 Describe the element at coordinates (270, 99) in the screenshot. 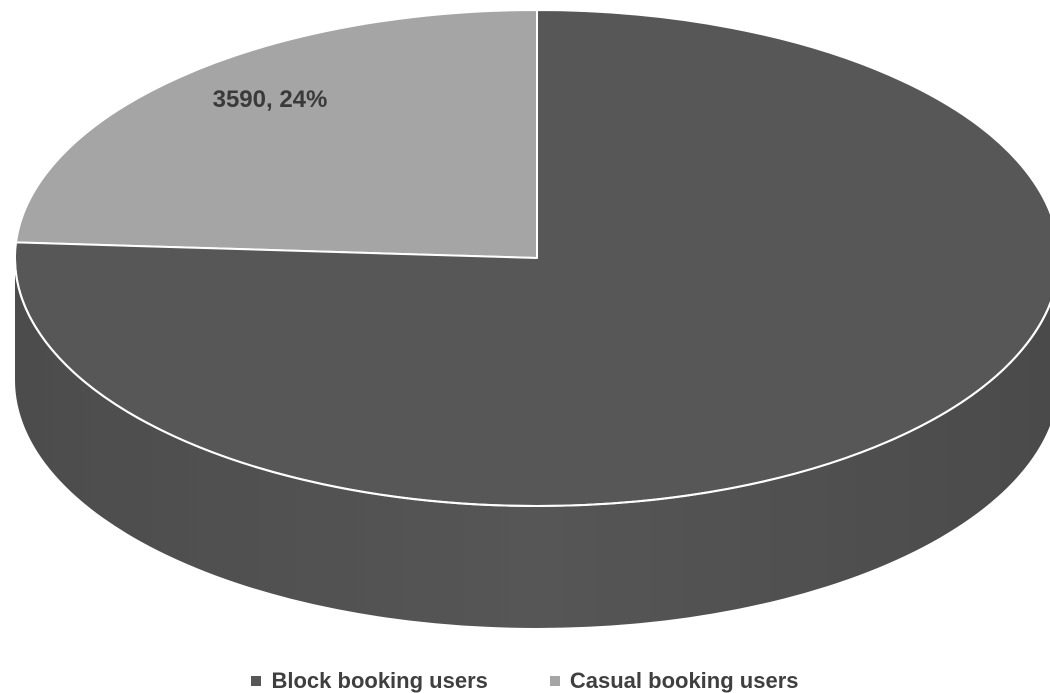

I see `data-label-casual-booking: 3590, 24%` at that location.